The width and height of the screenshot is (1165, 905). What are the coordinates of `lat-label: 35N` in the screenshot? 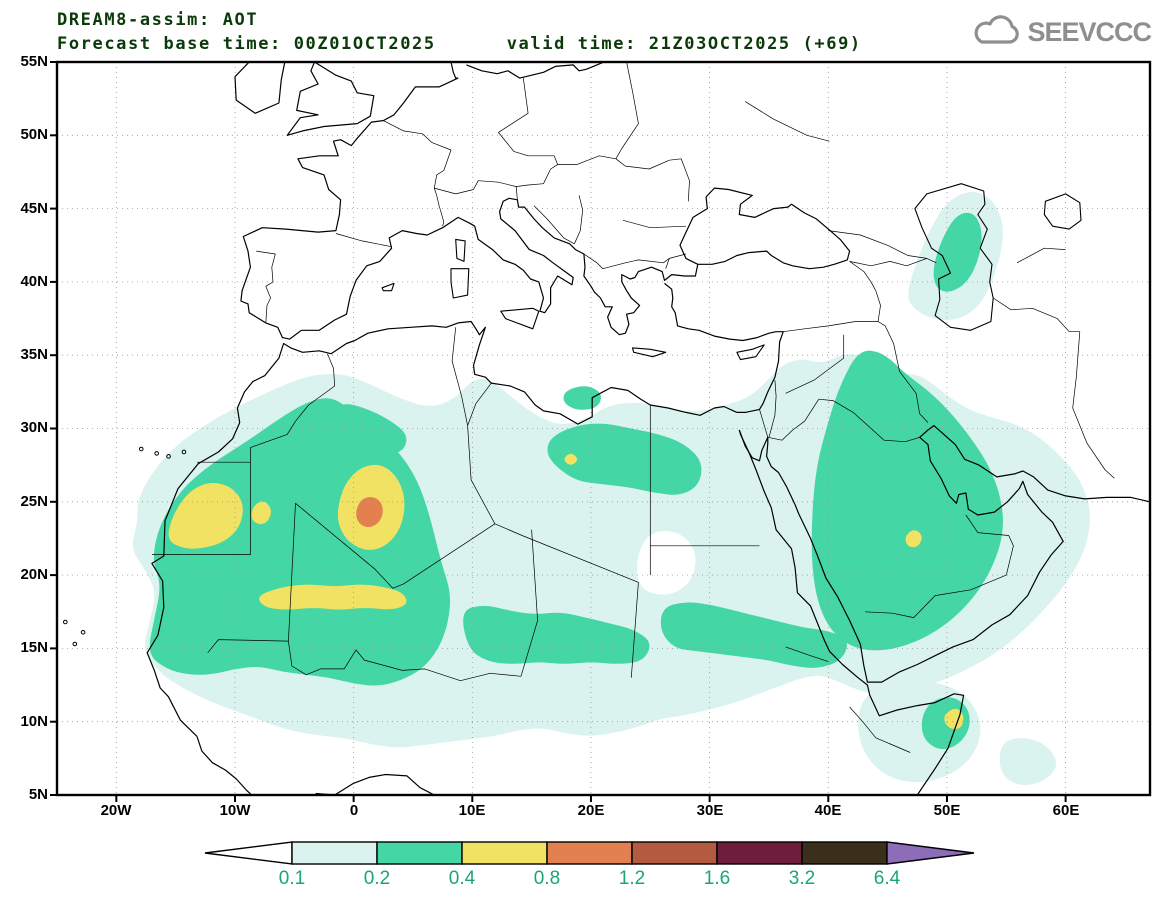 It's located at (34, 354).